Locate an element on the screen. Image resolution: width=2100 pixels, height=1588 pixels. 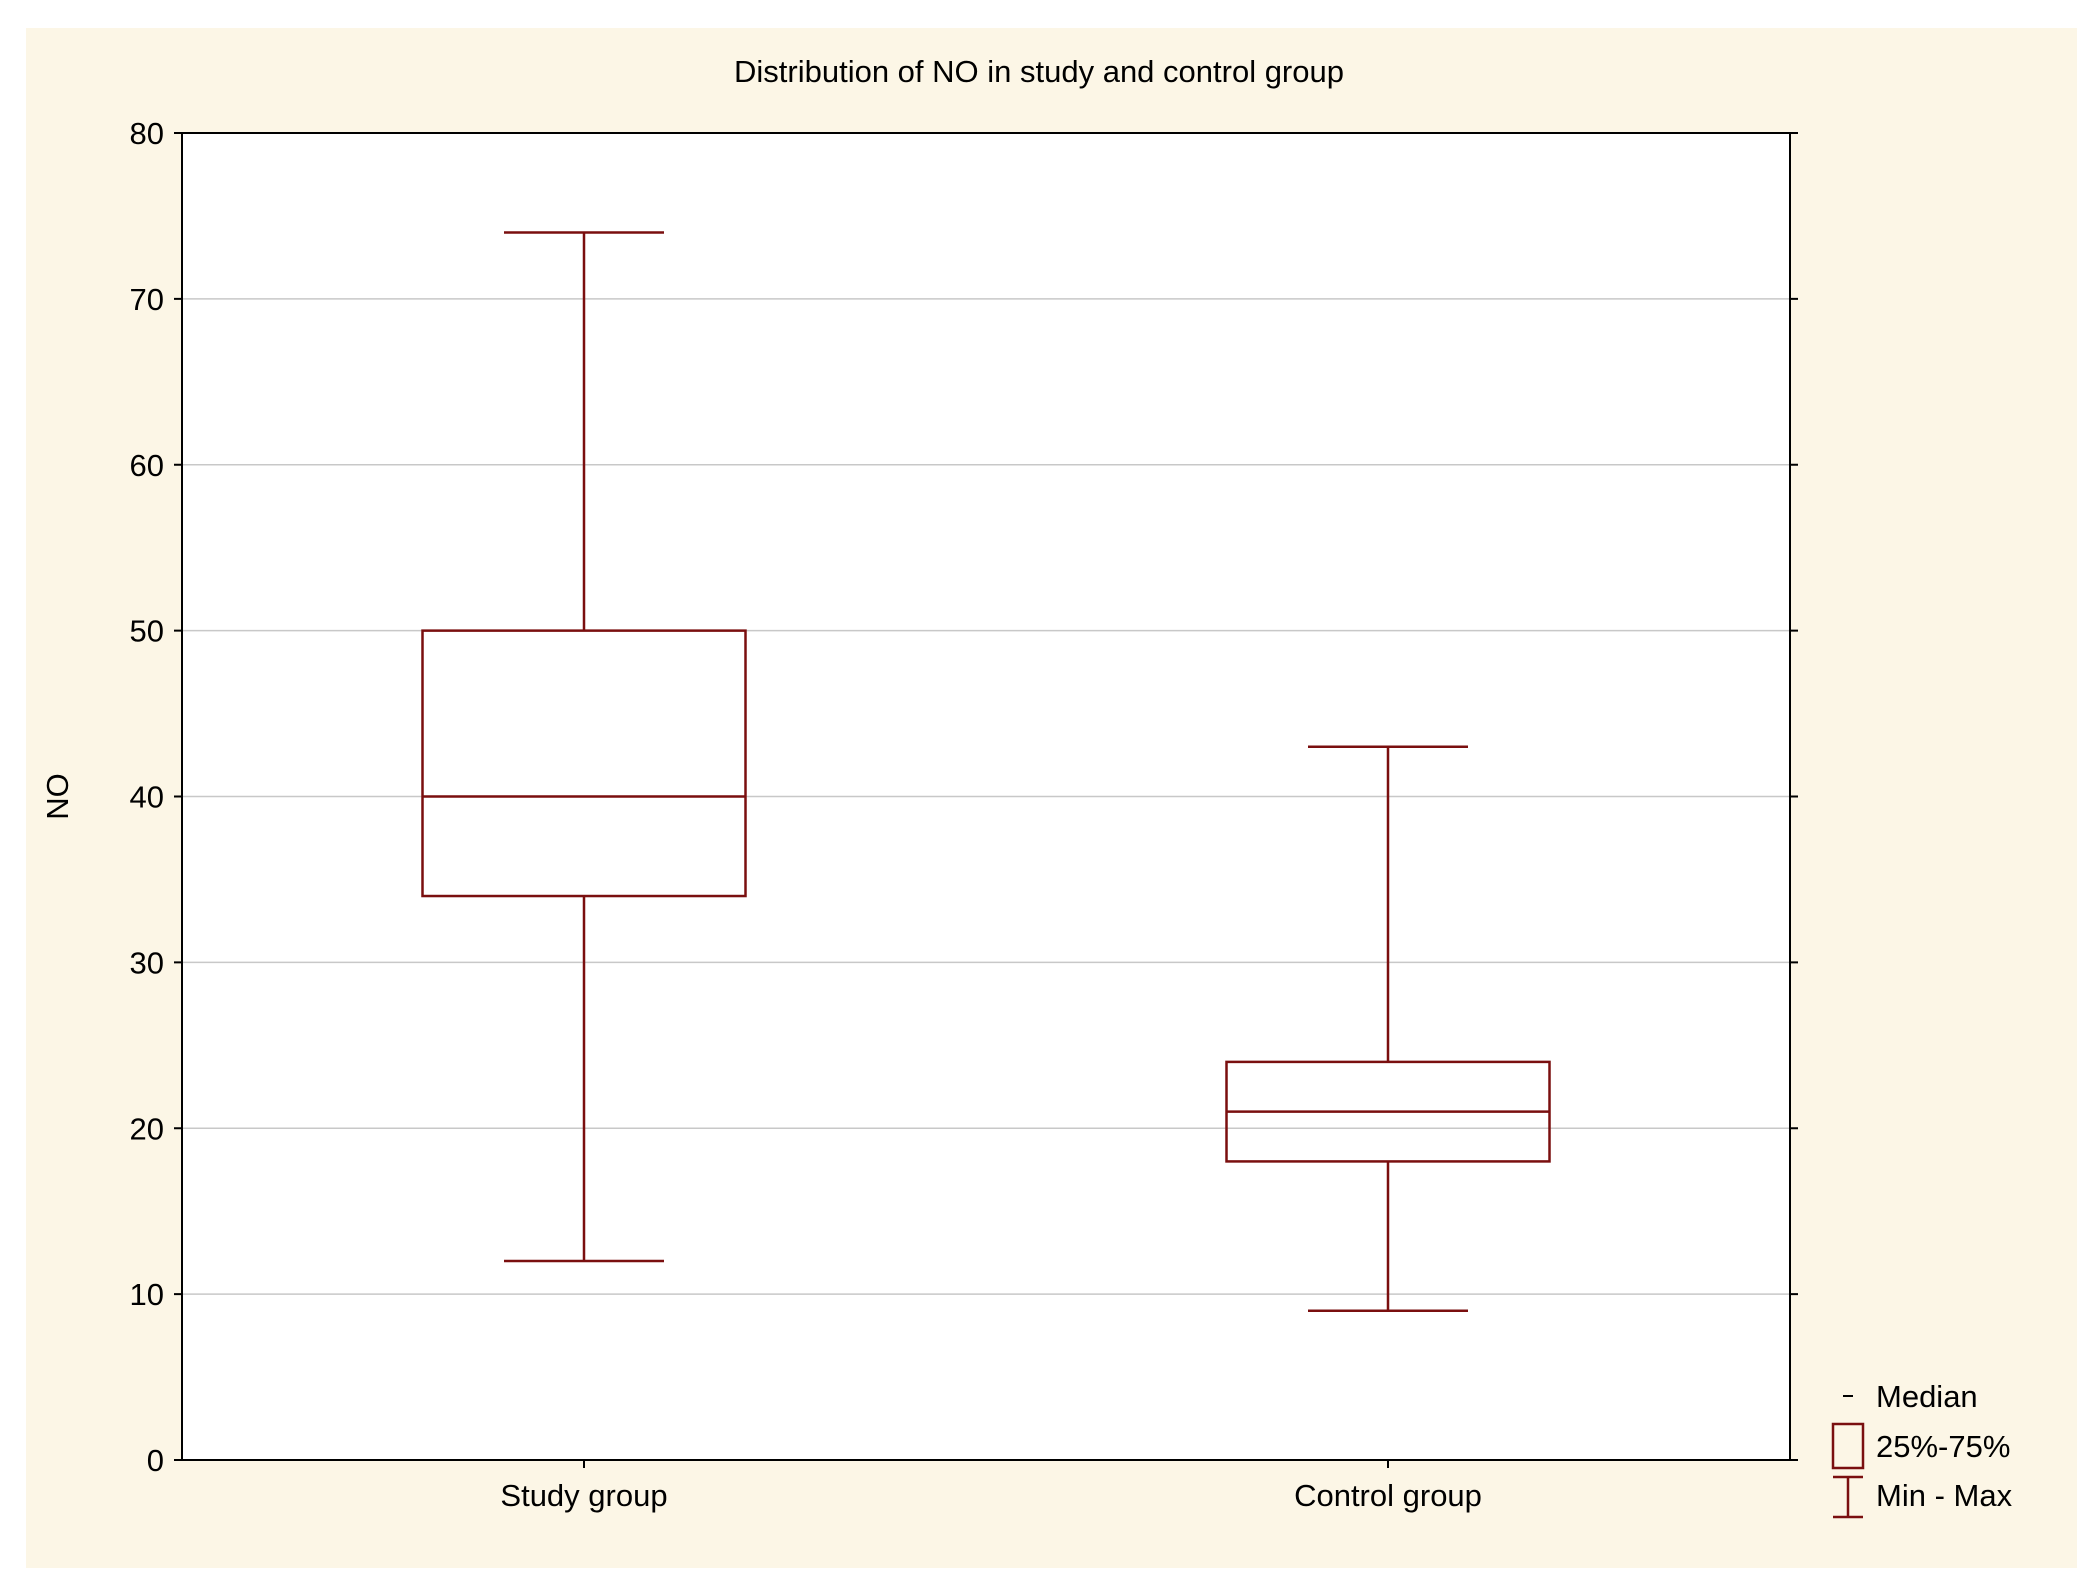
y-tick-label: 60 is located at coordinates (147, 465).